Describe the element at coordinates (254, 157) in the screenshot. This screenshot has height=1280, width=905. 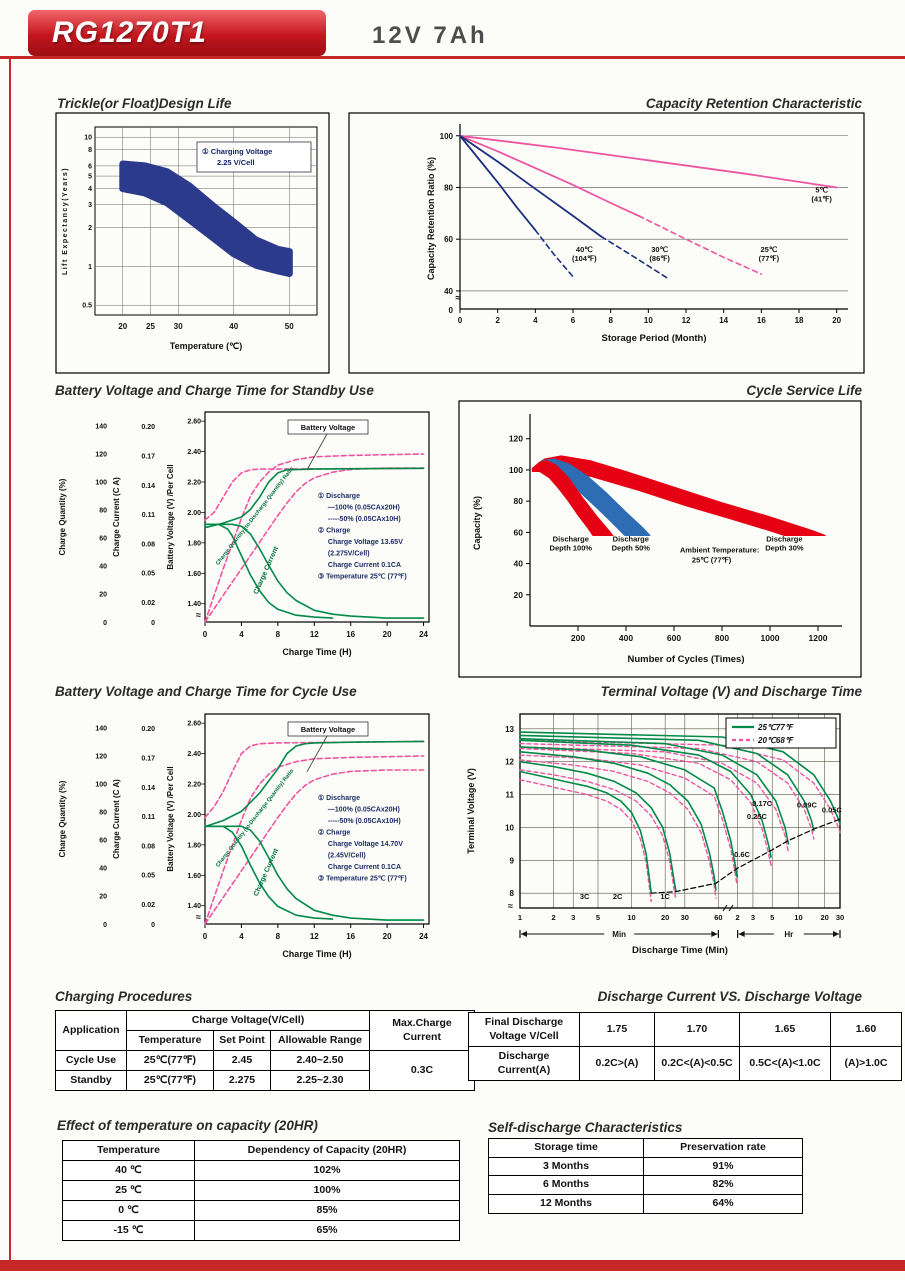
I see `annotation-box` at that location.